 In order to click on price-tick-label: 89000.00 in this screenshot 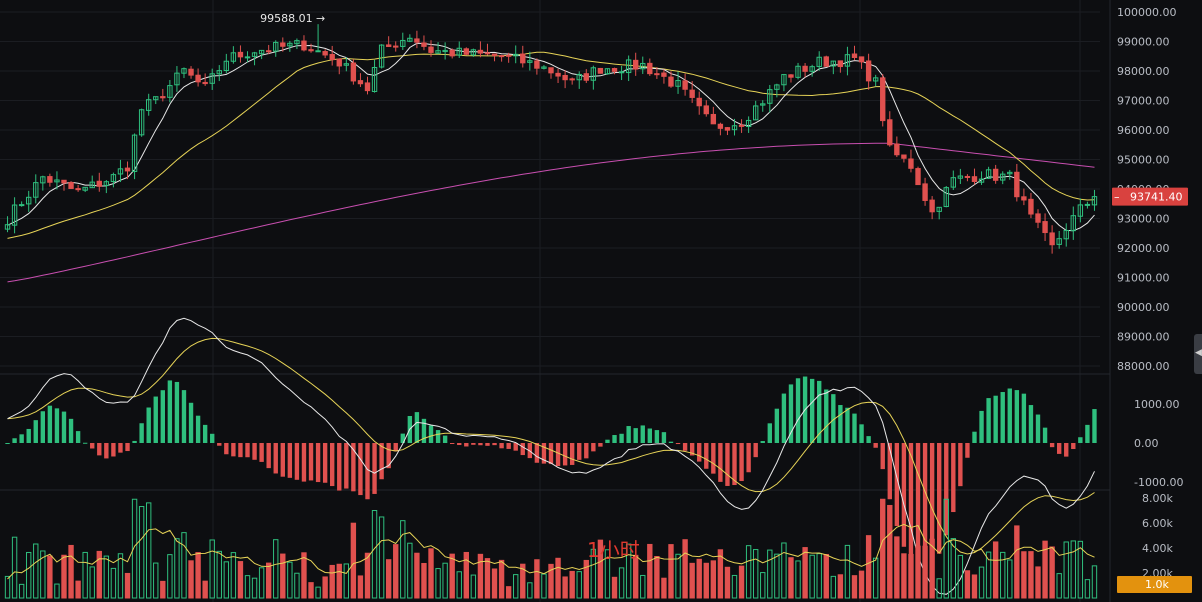, I will do `click(1143, 337)`.